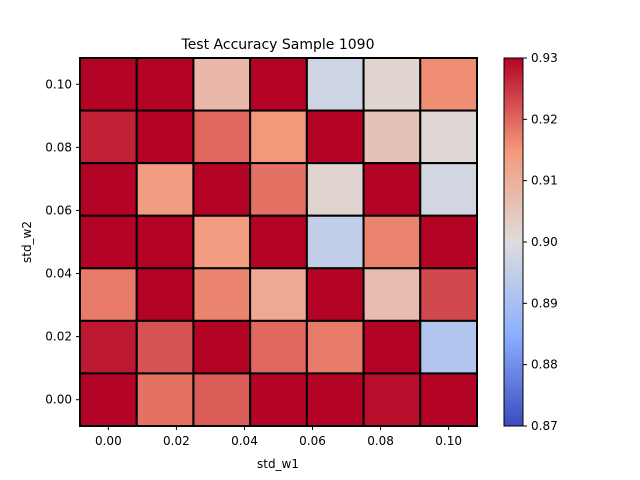 Image resolution: width=640 pixels, height=480 pixels. What do you see at coordinates (448, 441) in the screenshot?
I see `x-tick-label: 0.10` at bounding box center [448, 441].